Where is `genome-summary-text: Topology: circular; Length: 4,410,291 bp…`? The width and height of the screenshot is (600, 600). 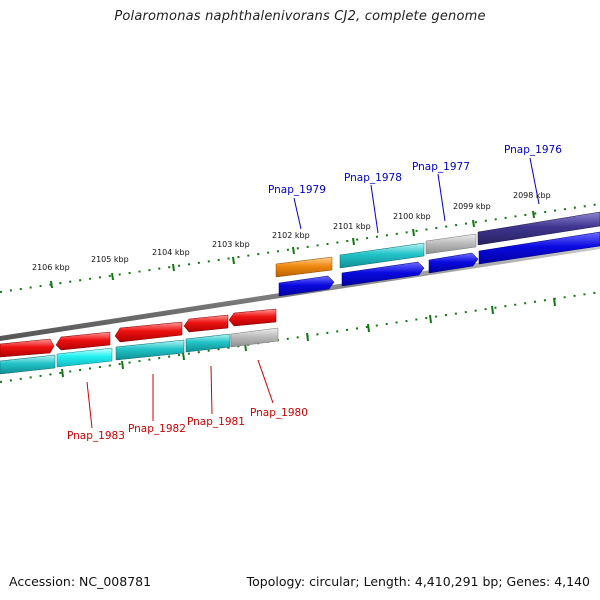
genome-summary-text: Topology: circular; Length: 4,410,291 bp… is located at coordinates (418, 581).